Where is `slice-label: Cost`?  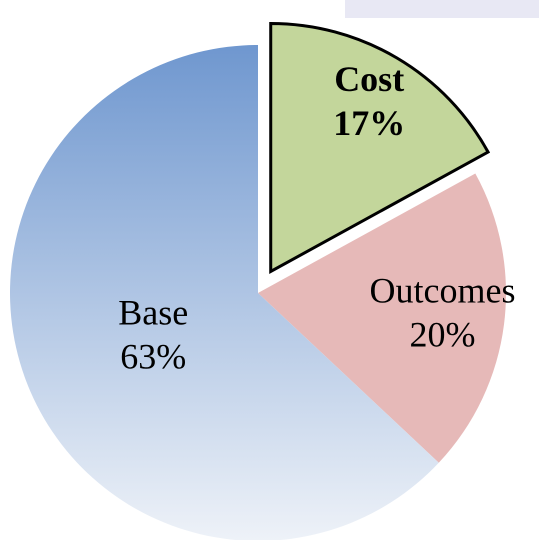 slice-label: Cost is located at coordinates (369, 79).